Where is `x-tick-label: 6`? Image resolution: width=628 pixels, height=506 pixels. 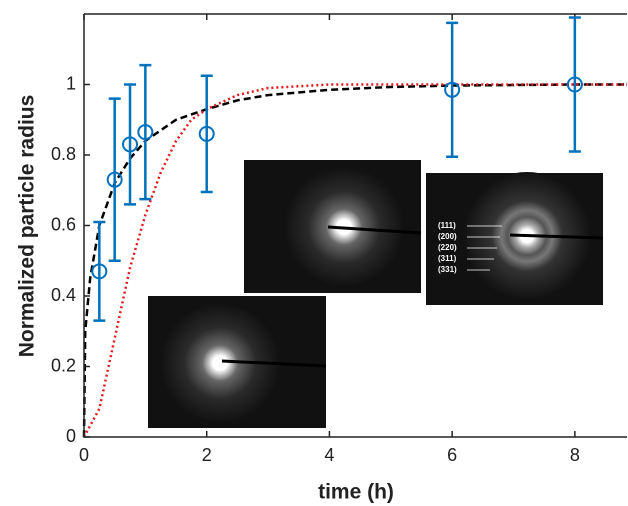 x-tick-label: 6 is located at coordinates (452, 455).